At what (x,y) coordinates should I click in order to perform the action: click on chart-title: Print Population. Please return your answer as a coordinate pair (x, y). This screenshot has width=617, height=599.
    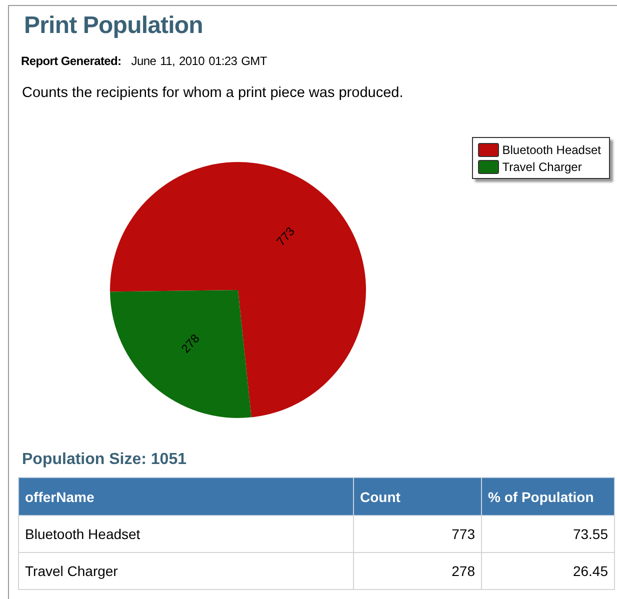
    Looking at the image, I should click on (113, 25).